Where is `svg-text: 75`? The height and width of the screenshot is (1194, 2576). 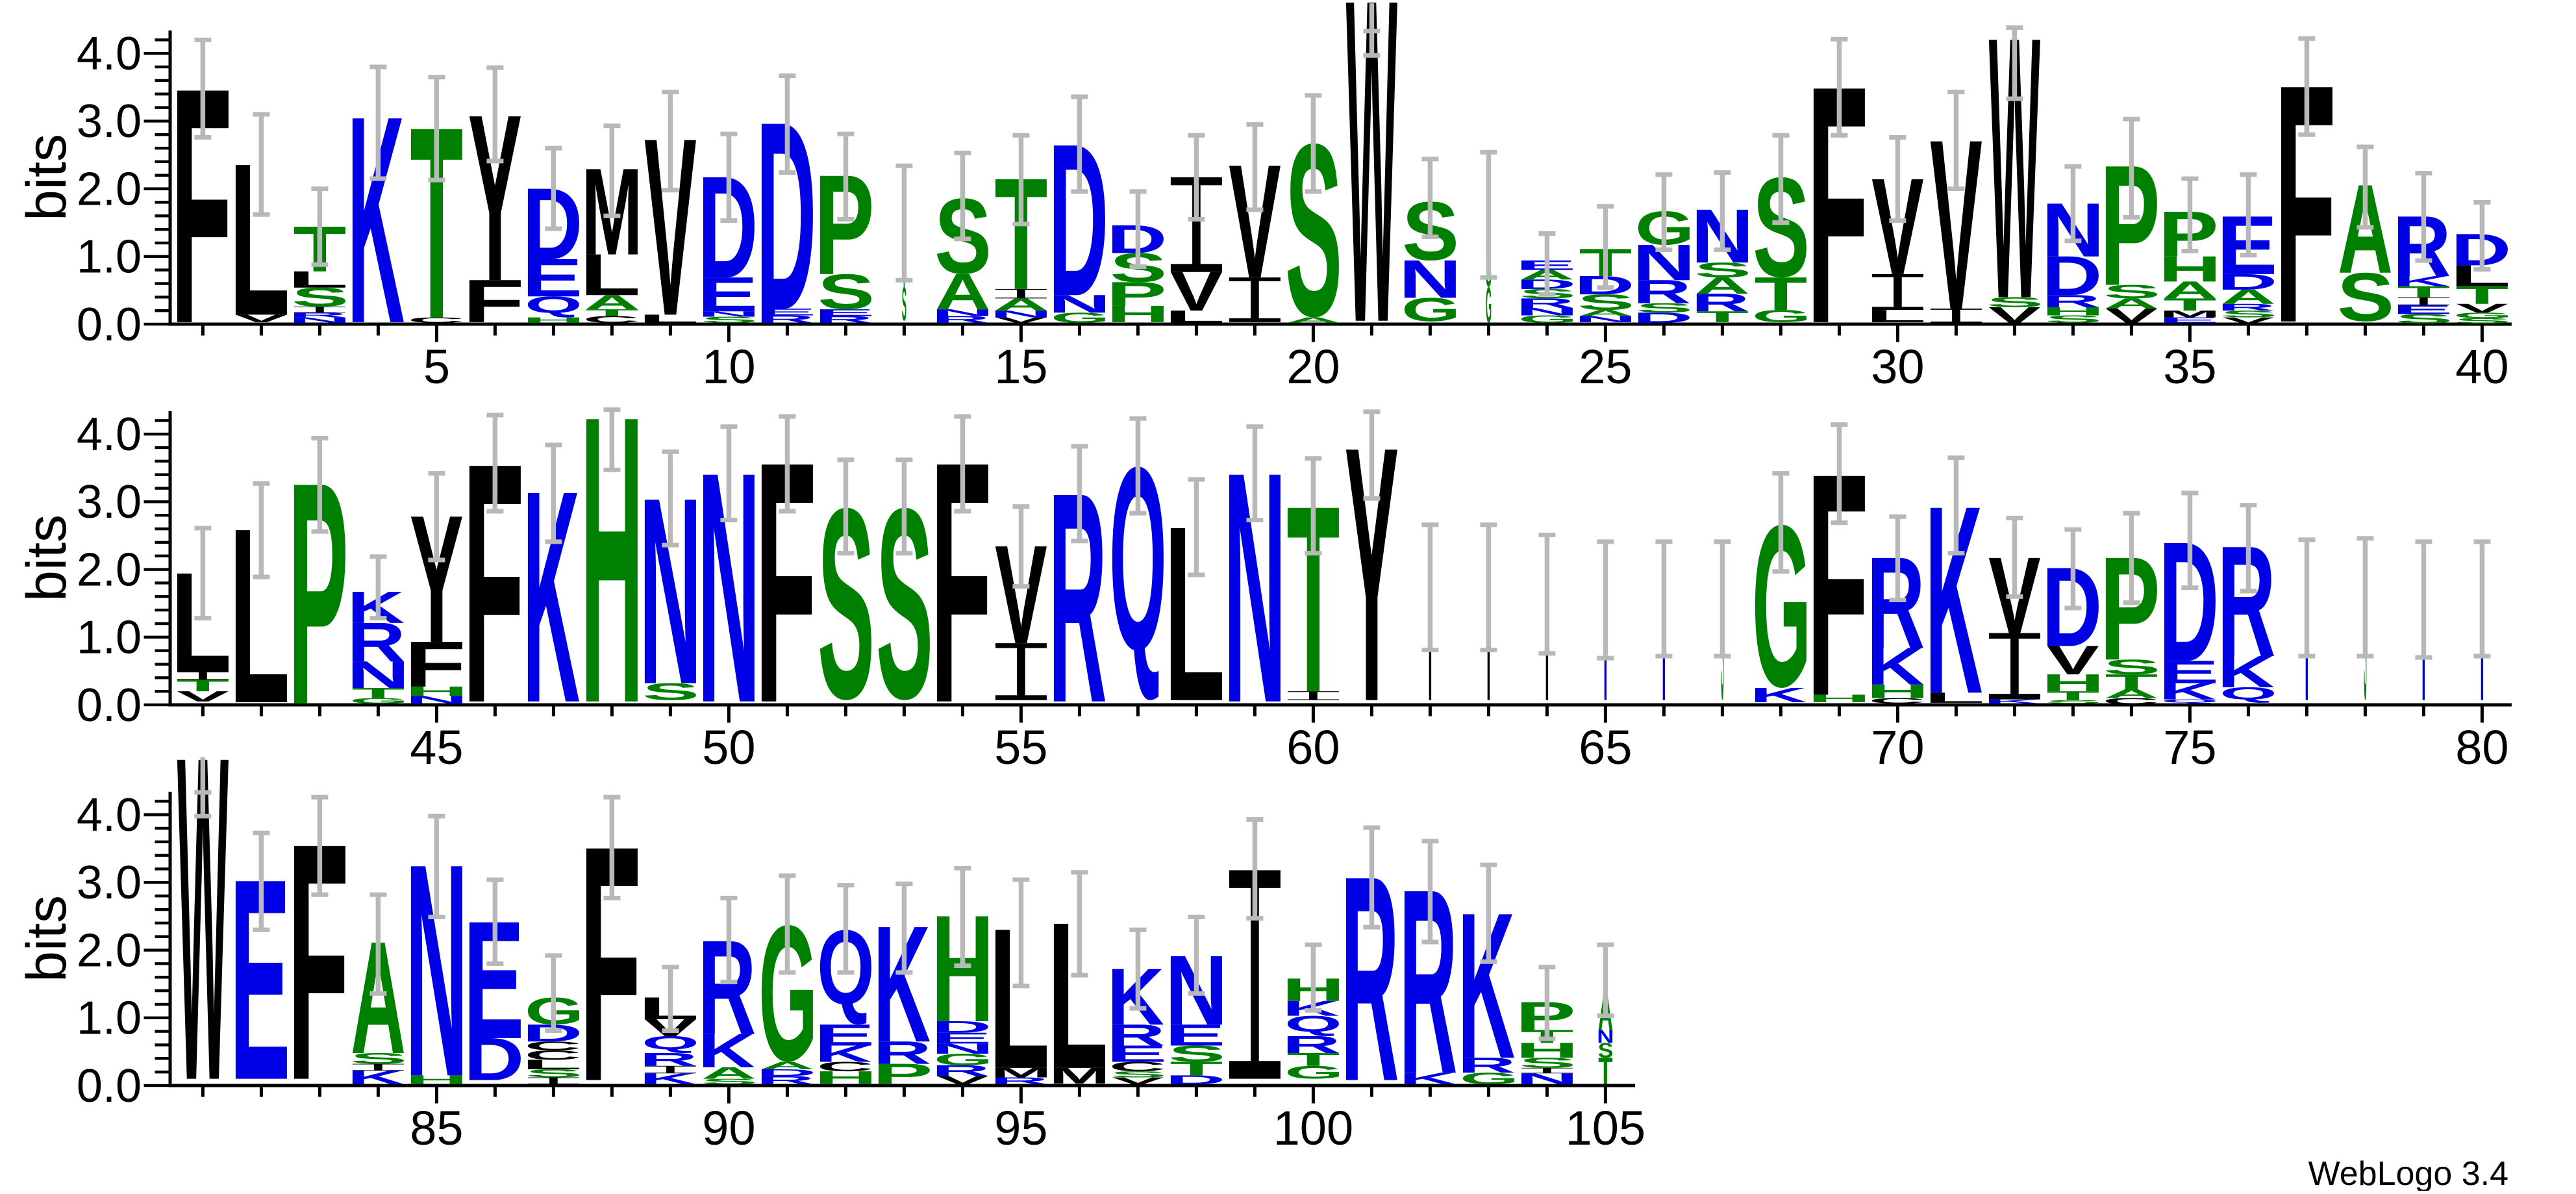
svg-text: 75 is located at coordinates (2189, 747).